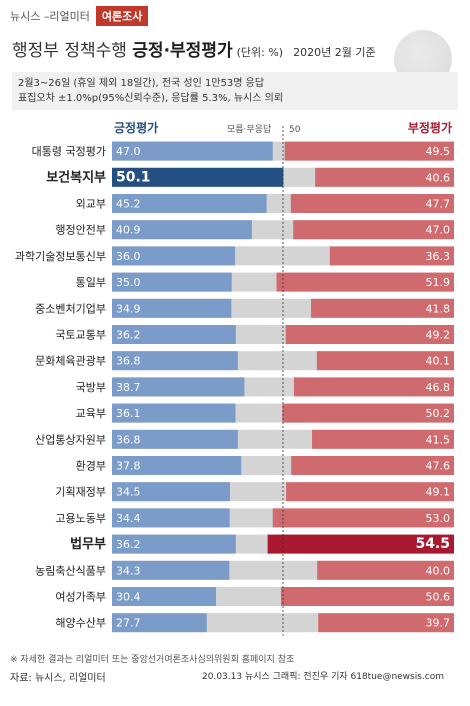 The height and width of the screenshot is (706, 470). I want to click on title-date: 2020년 2월 기준, so click(334, 52).